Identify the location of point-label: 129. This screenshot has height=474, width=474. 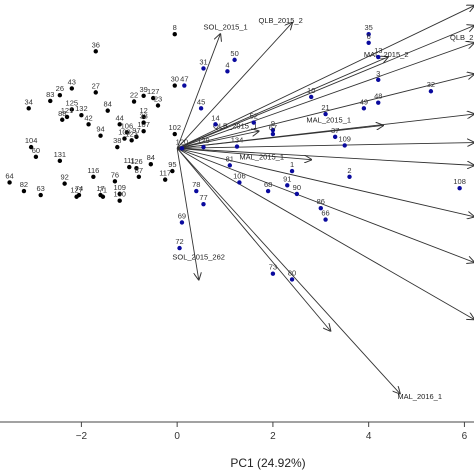
(203, 140).